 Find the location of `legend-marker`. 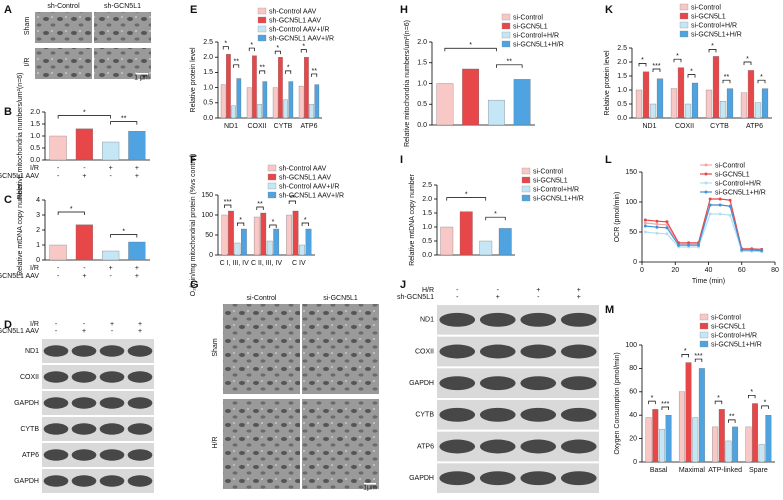

legend-marker is located at coordinates (706, 174).